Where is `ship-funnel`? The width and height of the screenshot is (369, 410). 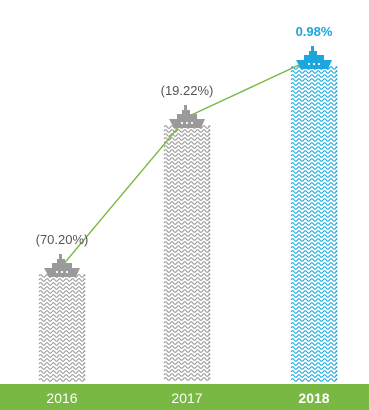
ship-funnel is located at coordinates (185, 108).